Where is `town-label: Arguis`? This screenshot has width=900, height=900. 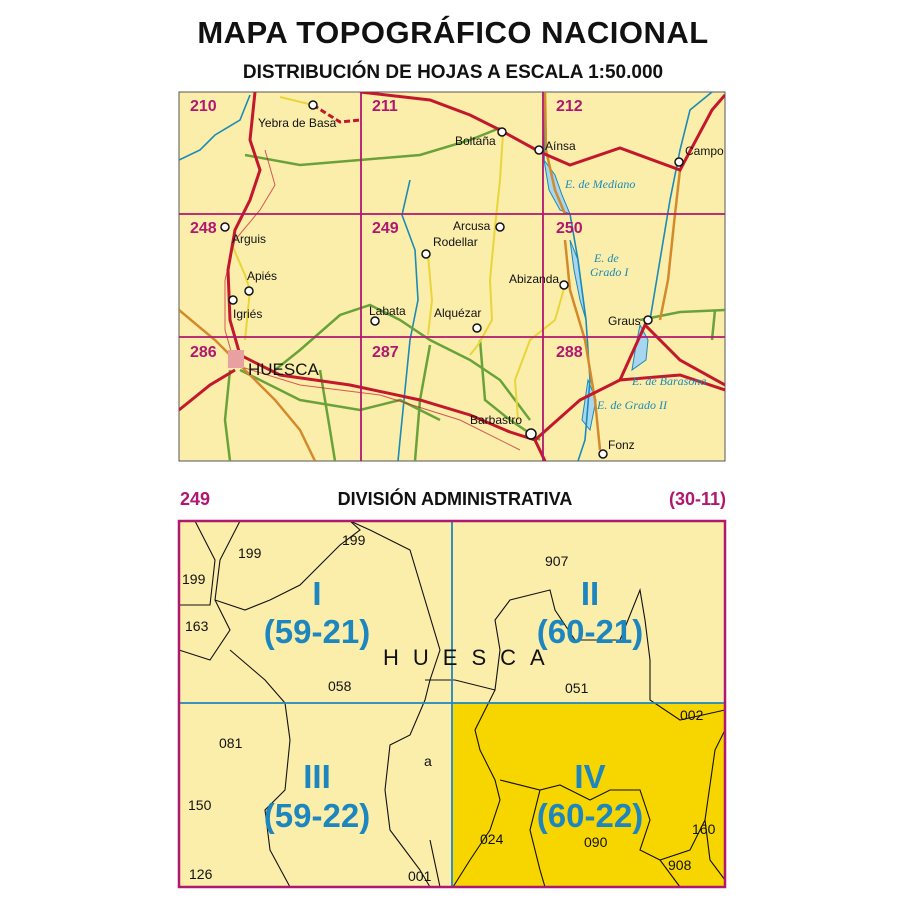
town-label: Arguis is located at coordinates (249, 239).